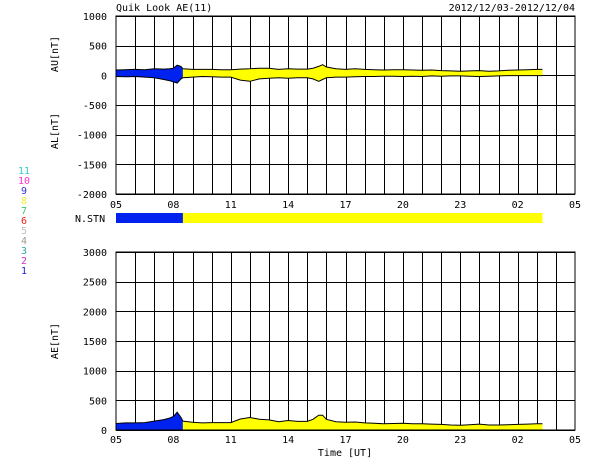 The width and height of the screenshot is (590, 460). Describe the element at coordinates (55, 341) in the screenshot. I see `ae-axis-label: AE[nT]` at that location.